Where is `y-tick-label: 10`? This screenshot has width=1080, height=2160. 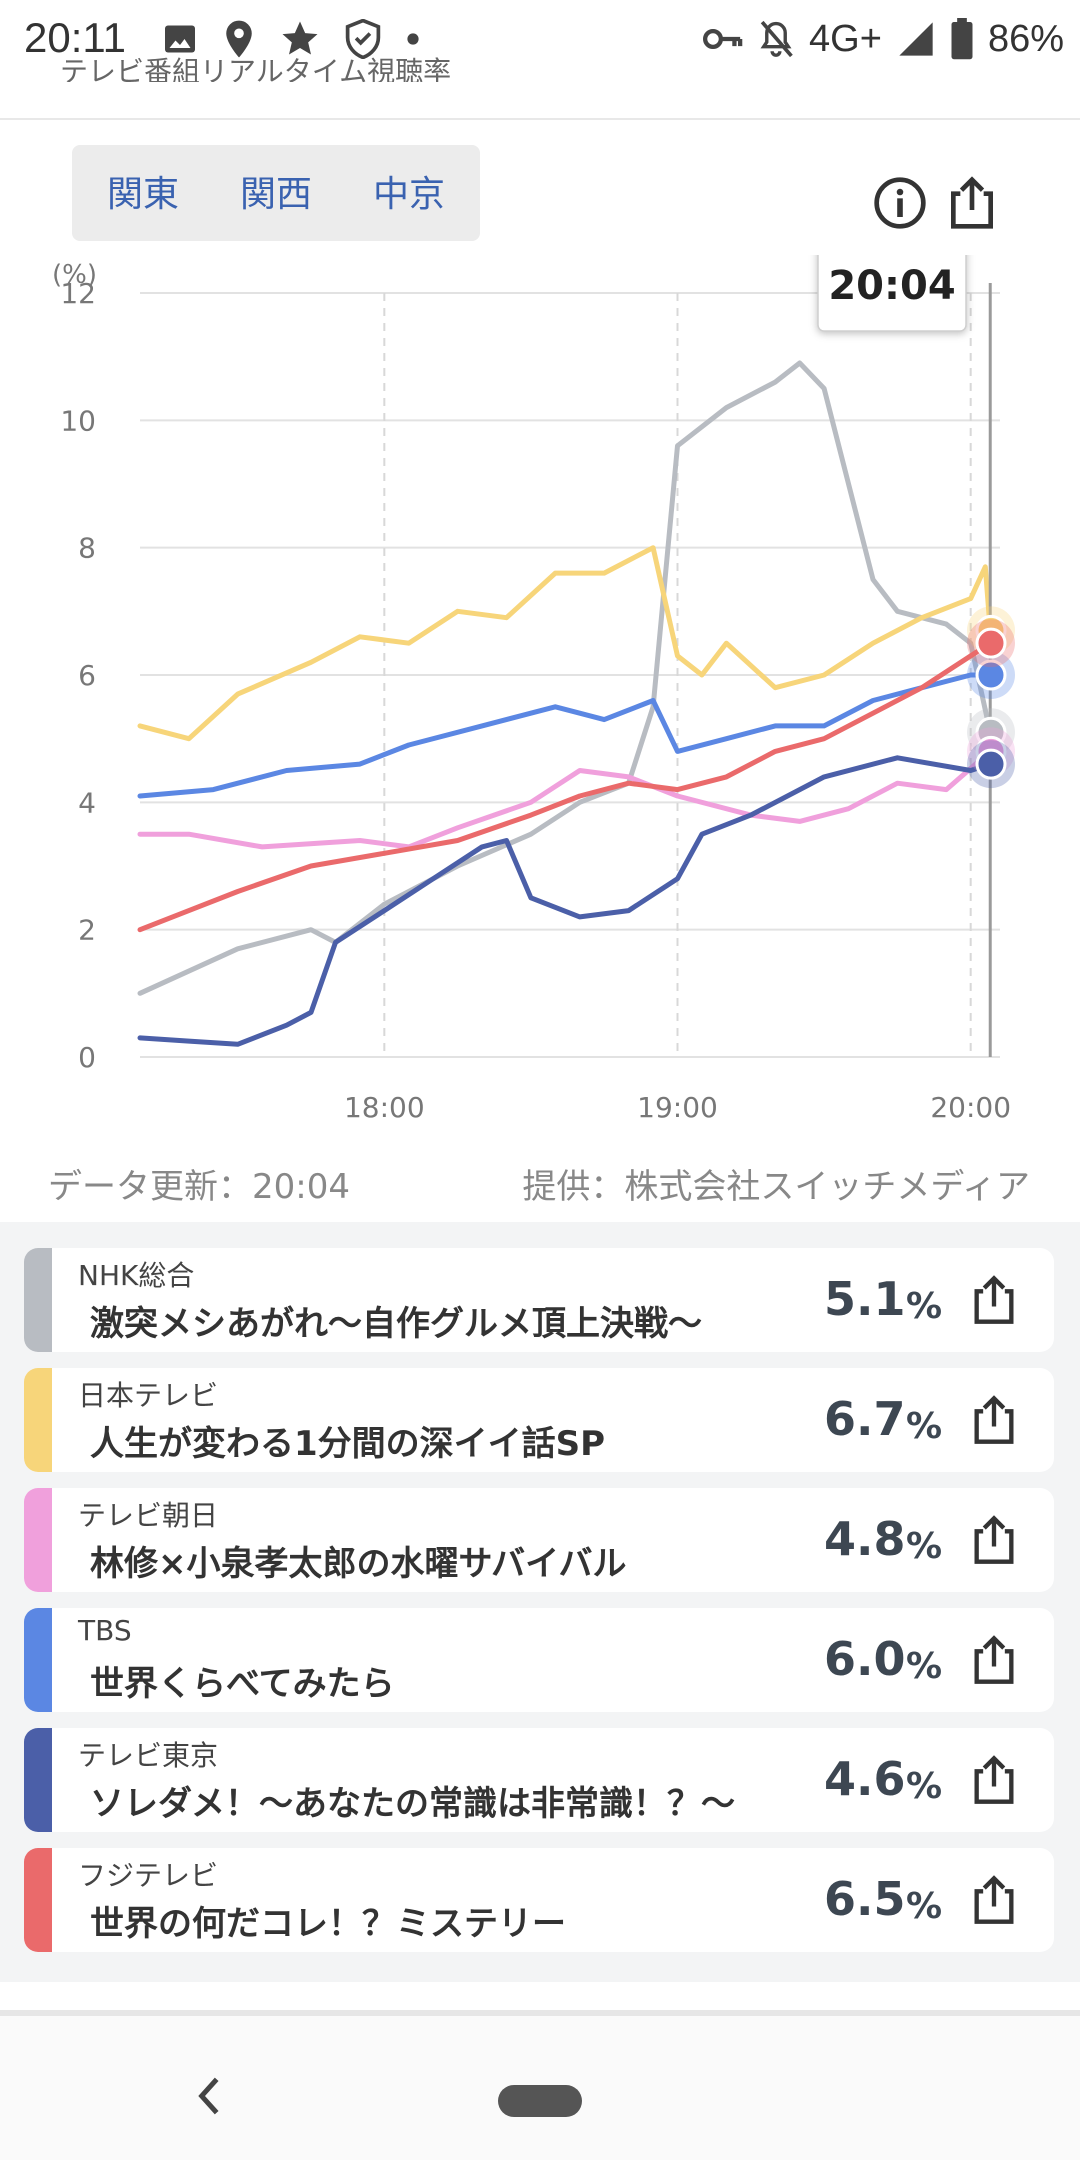
y-tick-label: 10 is located at coordinates (78, 420).